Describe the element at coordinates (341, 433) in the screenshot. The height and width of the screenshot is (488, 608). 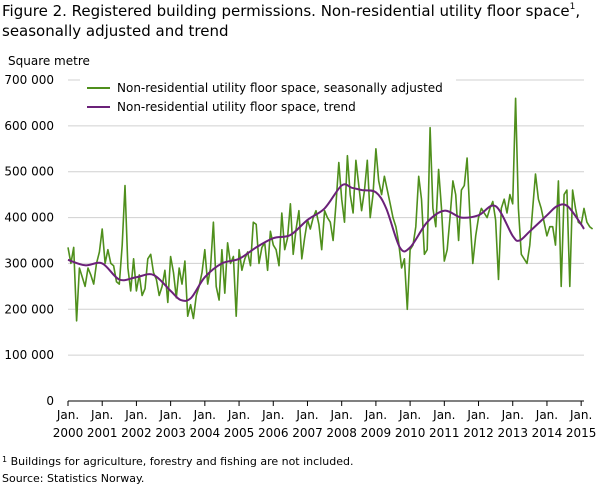
I see `x-tick-label-year: 2008` at that location.